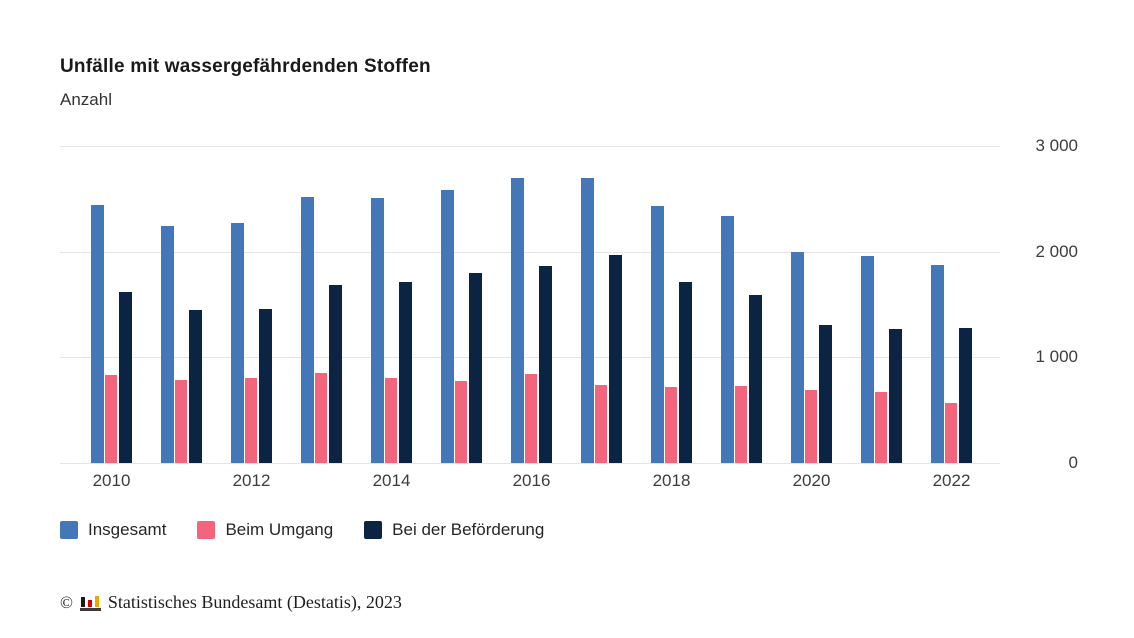  Describe the element at coordinates (895, 396) in the screenshot. I see `bar-bei-der-bef-rderung-2021` at that location.